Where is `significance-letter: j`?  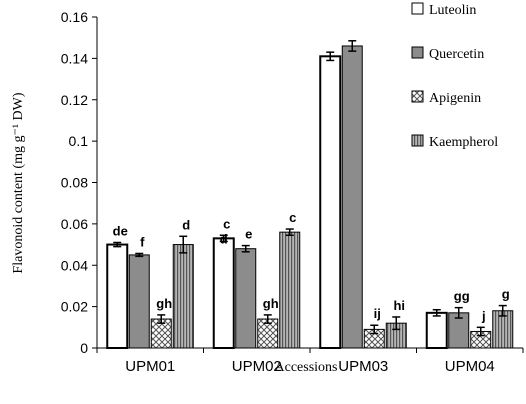 significance-letter: j is located at coordinates (483, 315).